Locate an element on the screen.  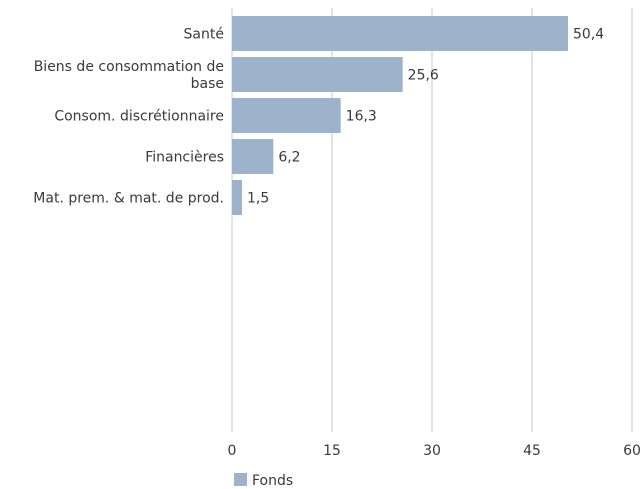
x-tick-label: 0 is located at coordinates (232, 451).